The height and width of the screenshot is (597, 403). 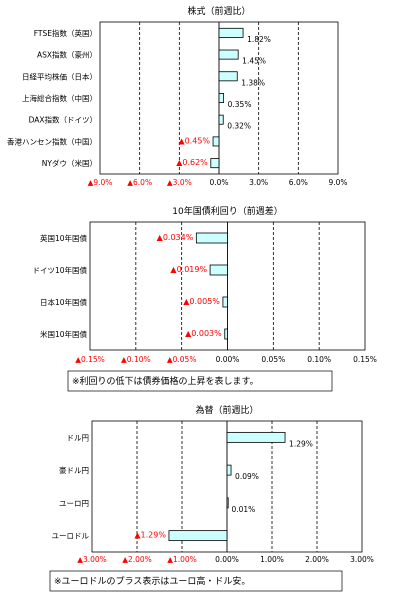 I want to click on value-label: 0.32%, so click(x=239, y=126).